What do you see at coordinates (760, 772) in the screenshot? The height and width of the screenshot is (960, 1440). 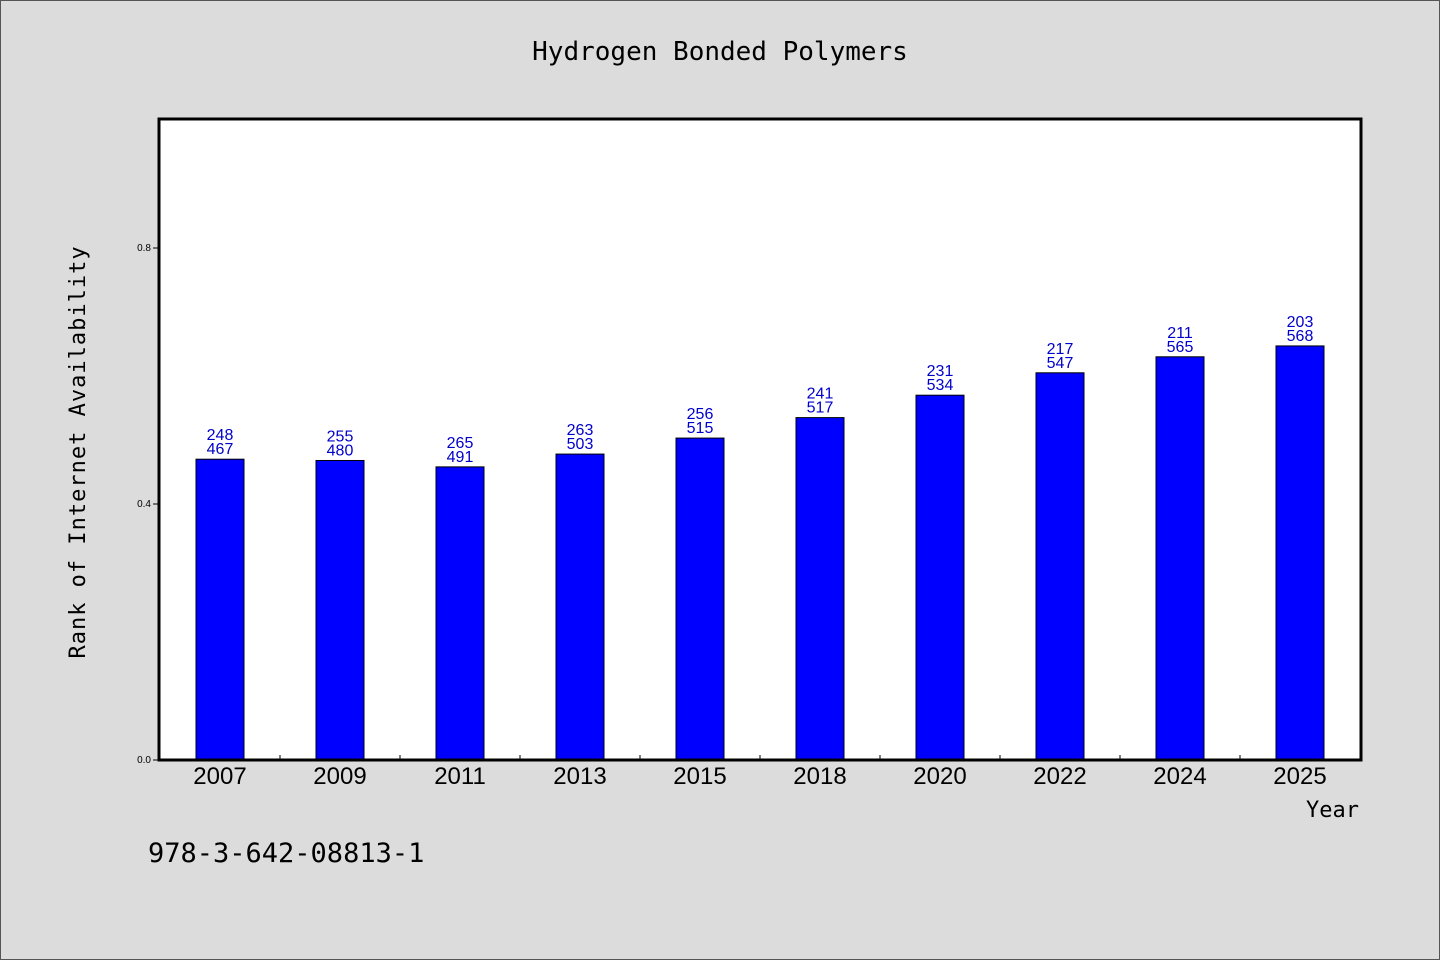 I see `x-axis: 2007 2009 2011 2013 2015 2018 2020 2022 2024 2025` at bounding box center [760, 772].